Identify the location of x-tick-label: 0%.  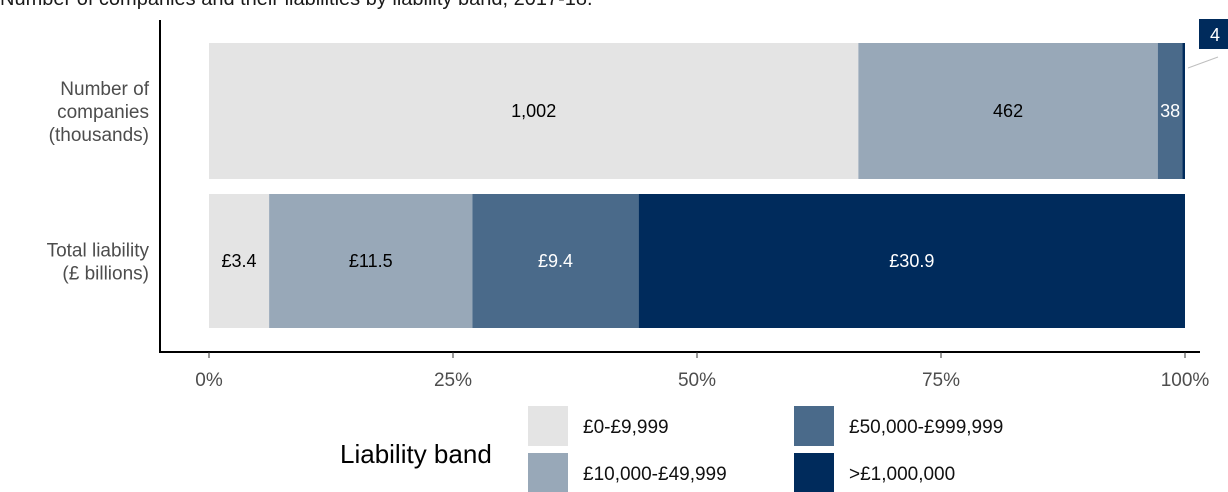
(209, 380).